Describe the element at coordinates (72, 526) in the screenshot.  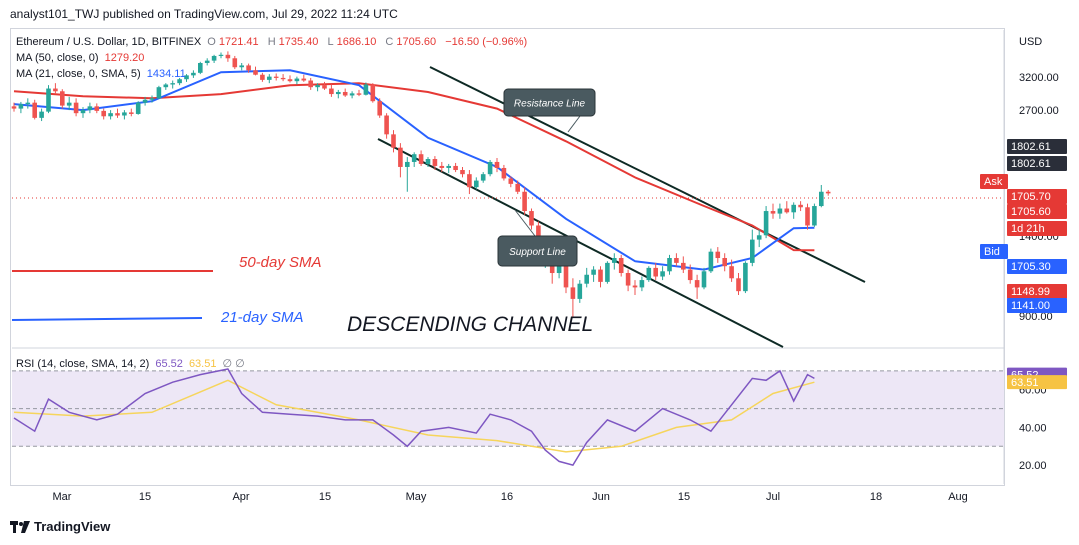
I see `tradingview-brand: TradingView` at that location.